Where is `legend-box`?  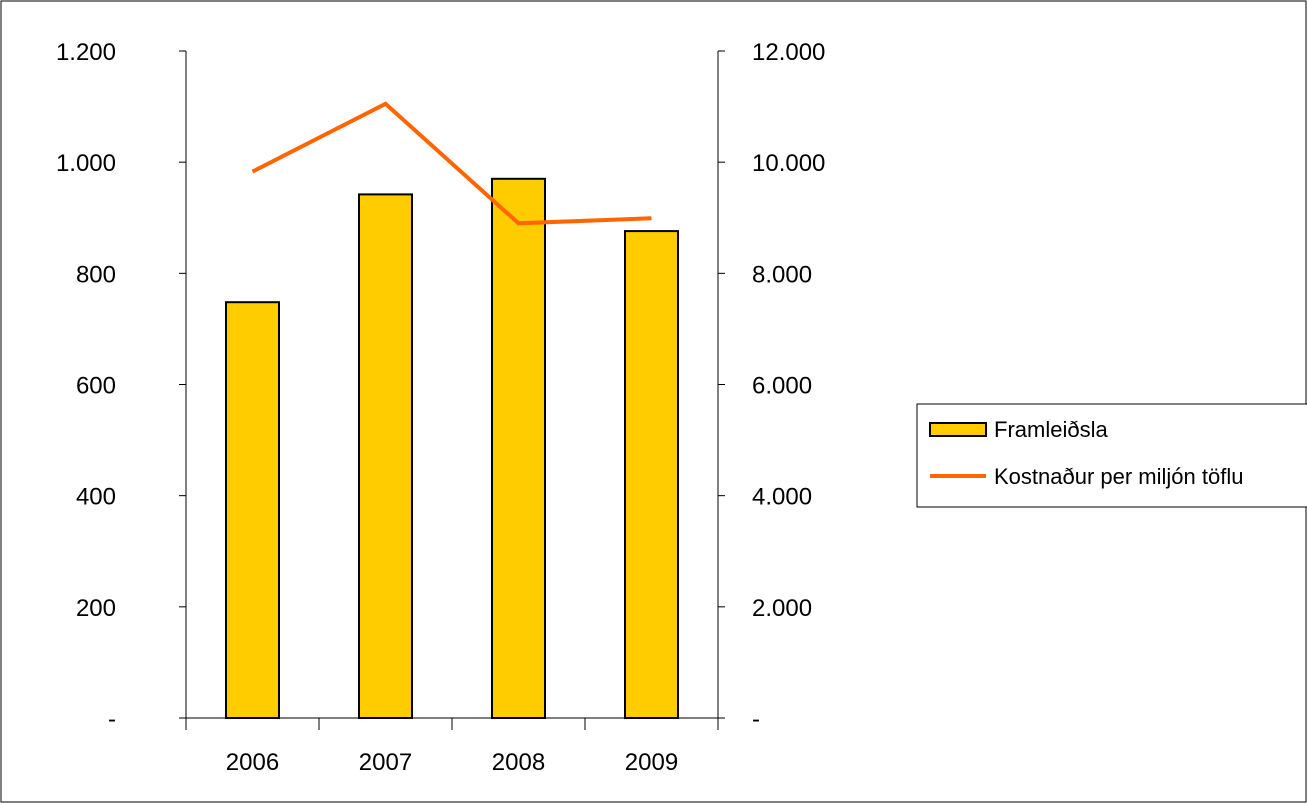 legend-box is located at coordinates (1111, 455).